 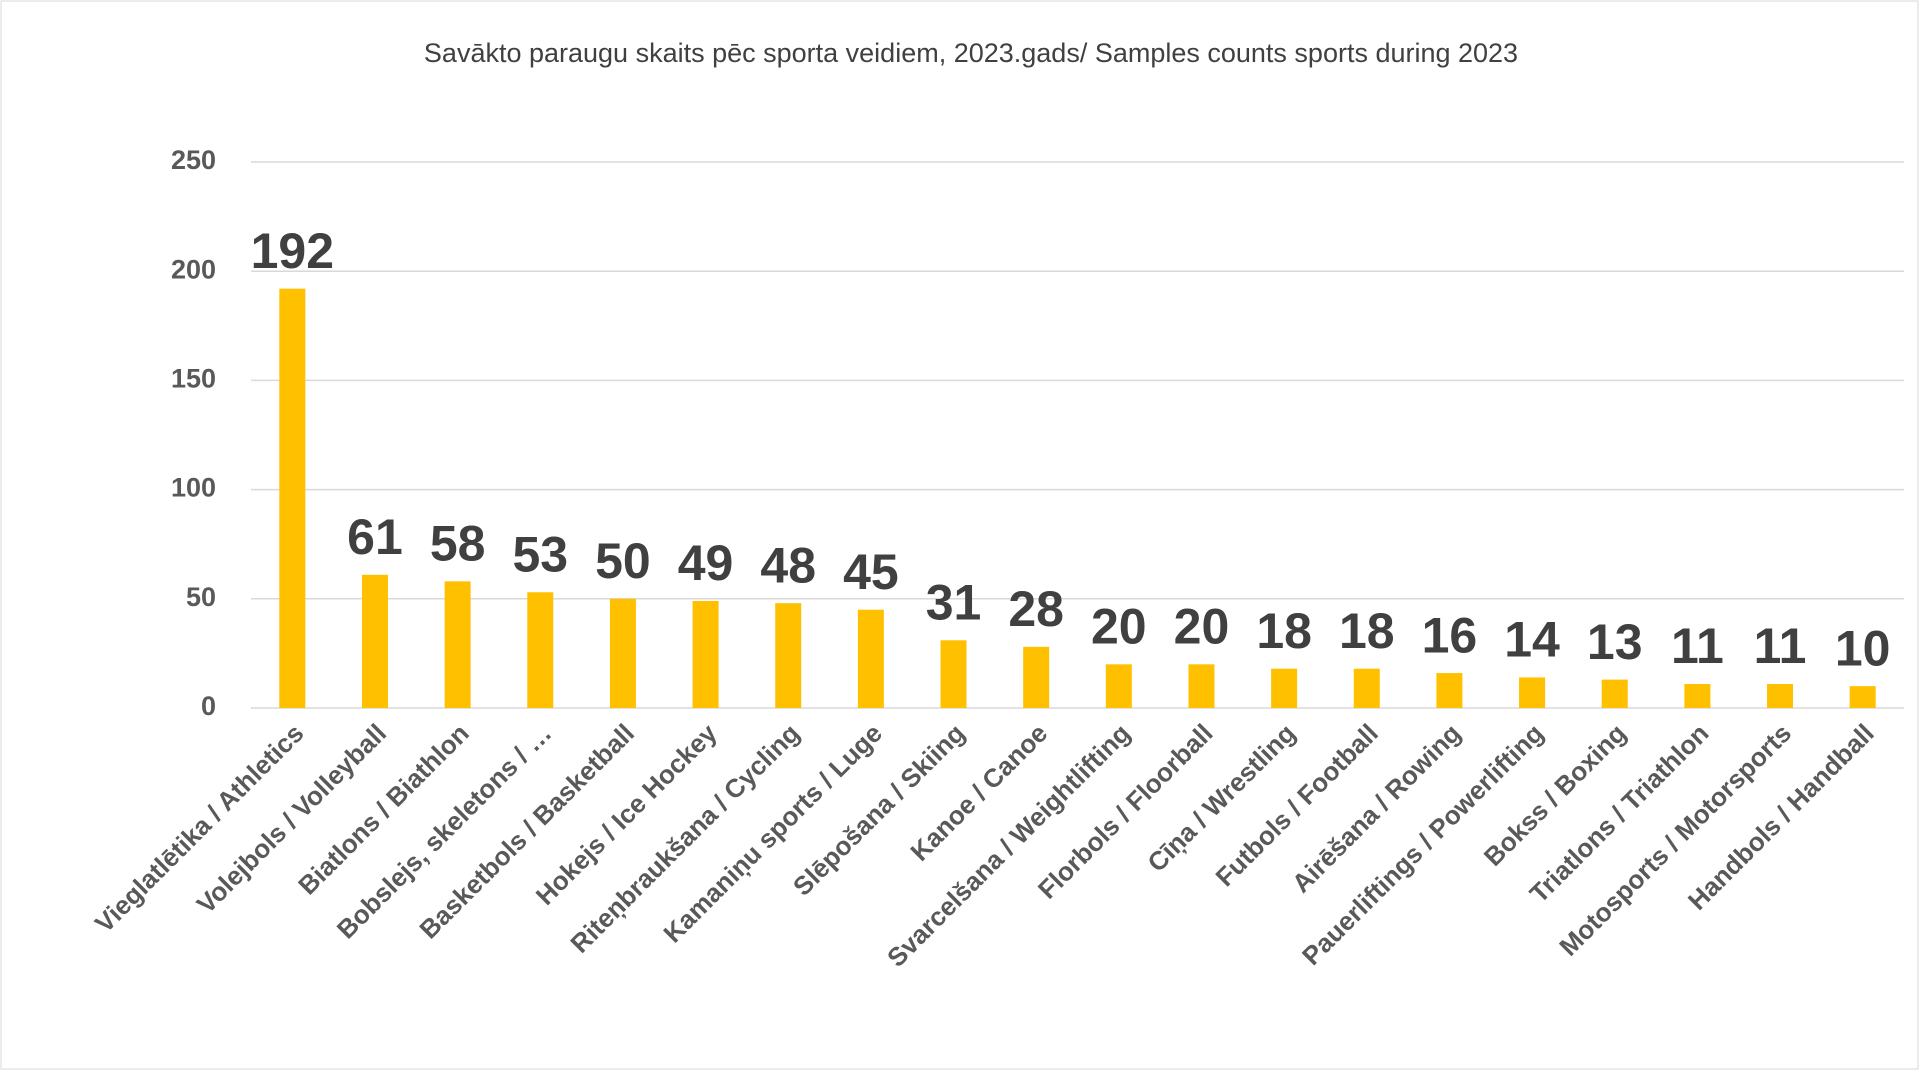 What do you see at coordinates (193, 269) in the screenshot?
I see `y-tick-label: 200` at bounding box center [193, 269].